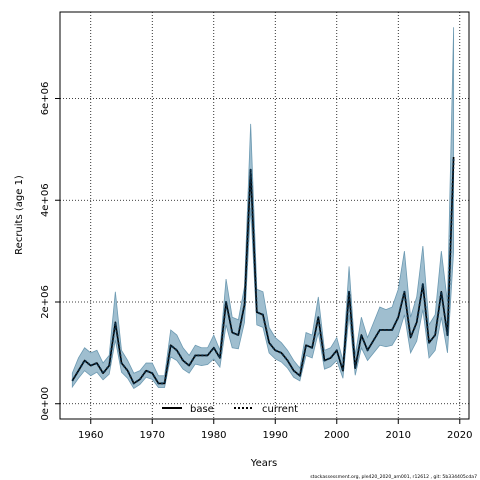  Describe the element at coordinates (152, 435) in the screenshot. I see `x-tick-label: 1970` at that location.